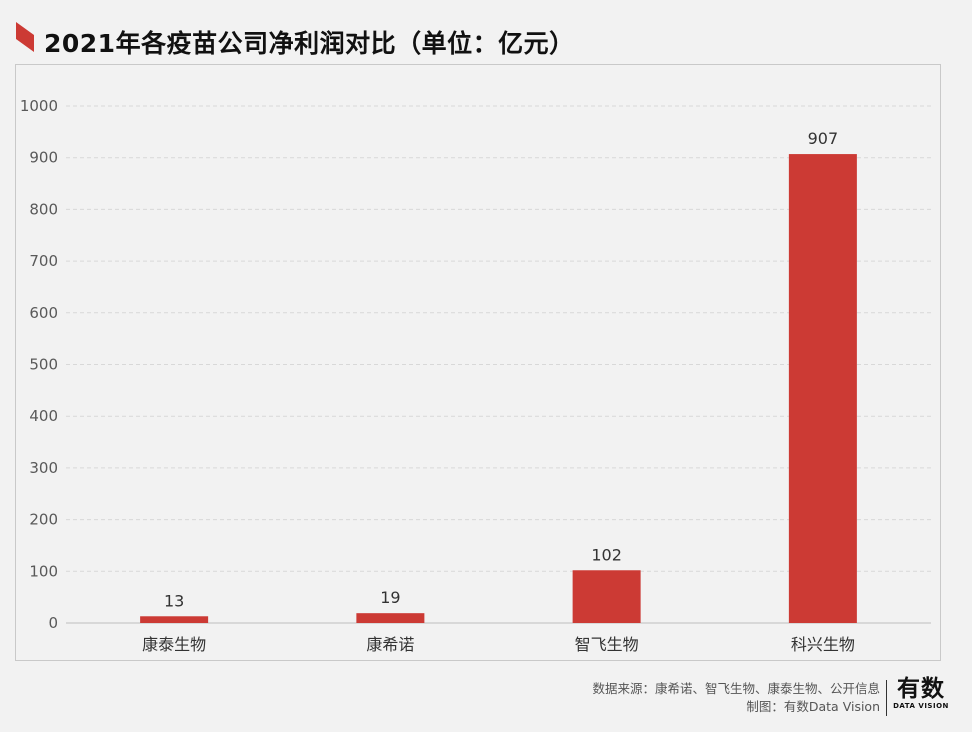 The height and width of the screenshot is (732, 972). Describe the element at coordinates (886, 698) in the screenshot. I see `logo-divider` at that location.